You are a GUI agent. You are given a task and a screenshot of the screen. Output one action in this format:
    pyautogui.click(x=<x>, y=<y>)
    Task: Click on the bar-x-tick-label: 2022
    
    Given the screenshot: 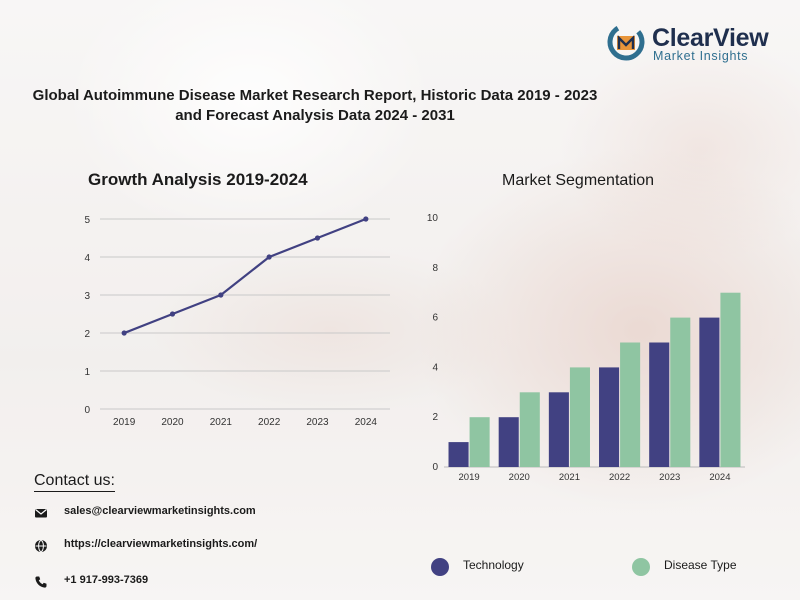 What is the action you would take?
    pyautogui.click(x=619, y=477)
    